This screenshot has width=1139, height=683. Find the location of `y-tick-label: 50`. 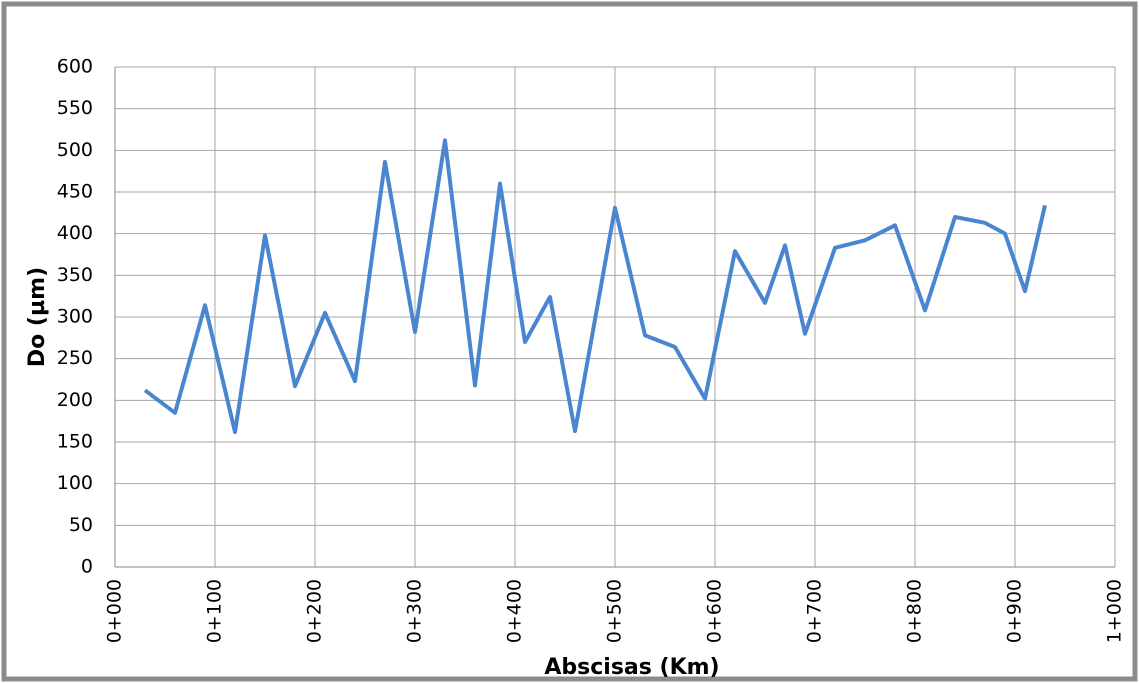

y-tick-label: 50 is located at coordinates (81, 525).